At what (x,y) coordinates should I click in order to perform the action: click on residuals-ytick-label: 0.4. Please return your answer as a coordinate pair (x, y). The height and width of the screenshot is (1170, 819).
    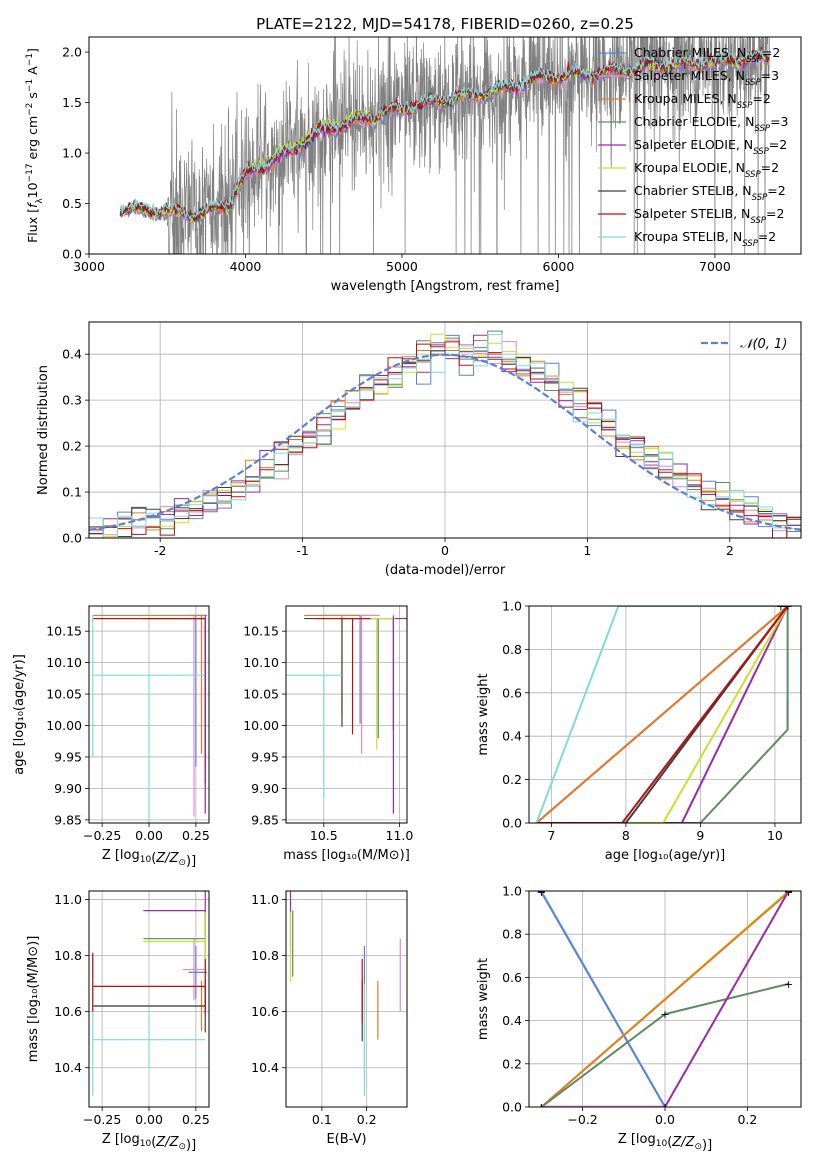
    Looking at the image, I should click on (72, 354).